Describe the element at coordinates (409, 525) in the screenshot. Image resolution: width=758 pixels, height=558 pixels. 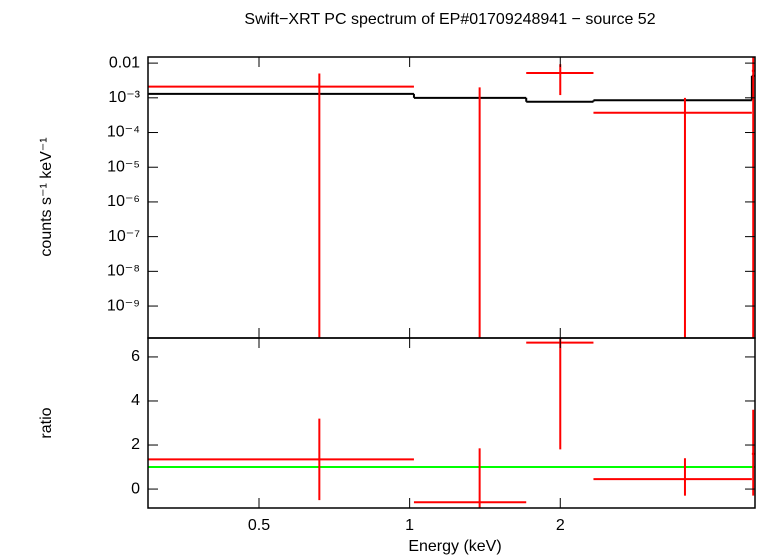
I see `x-tick-label: 1` at that location.